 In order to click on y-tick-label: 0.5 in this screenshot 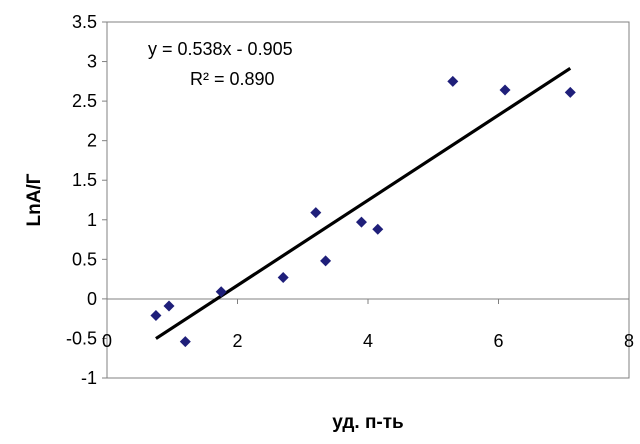, I will do `click(84, 259)`.